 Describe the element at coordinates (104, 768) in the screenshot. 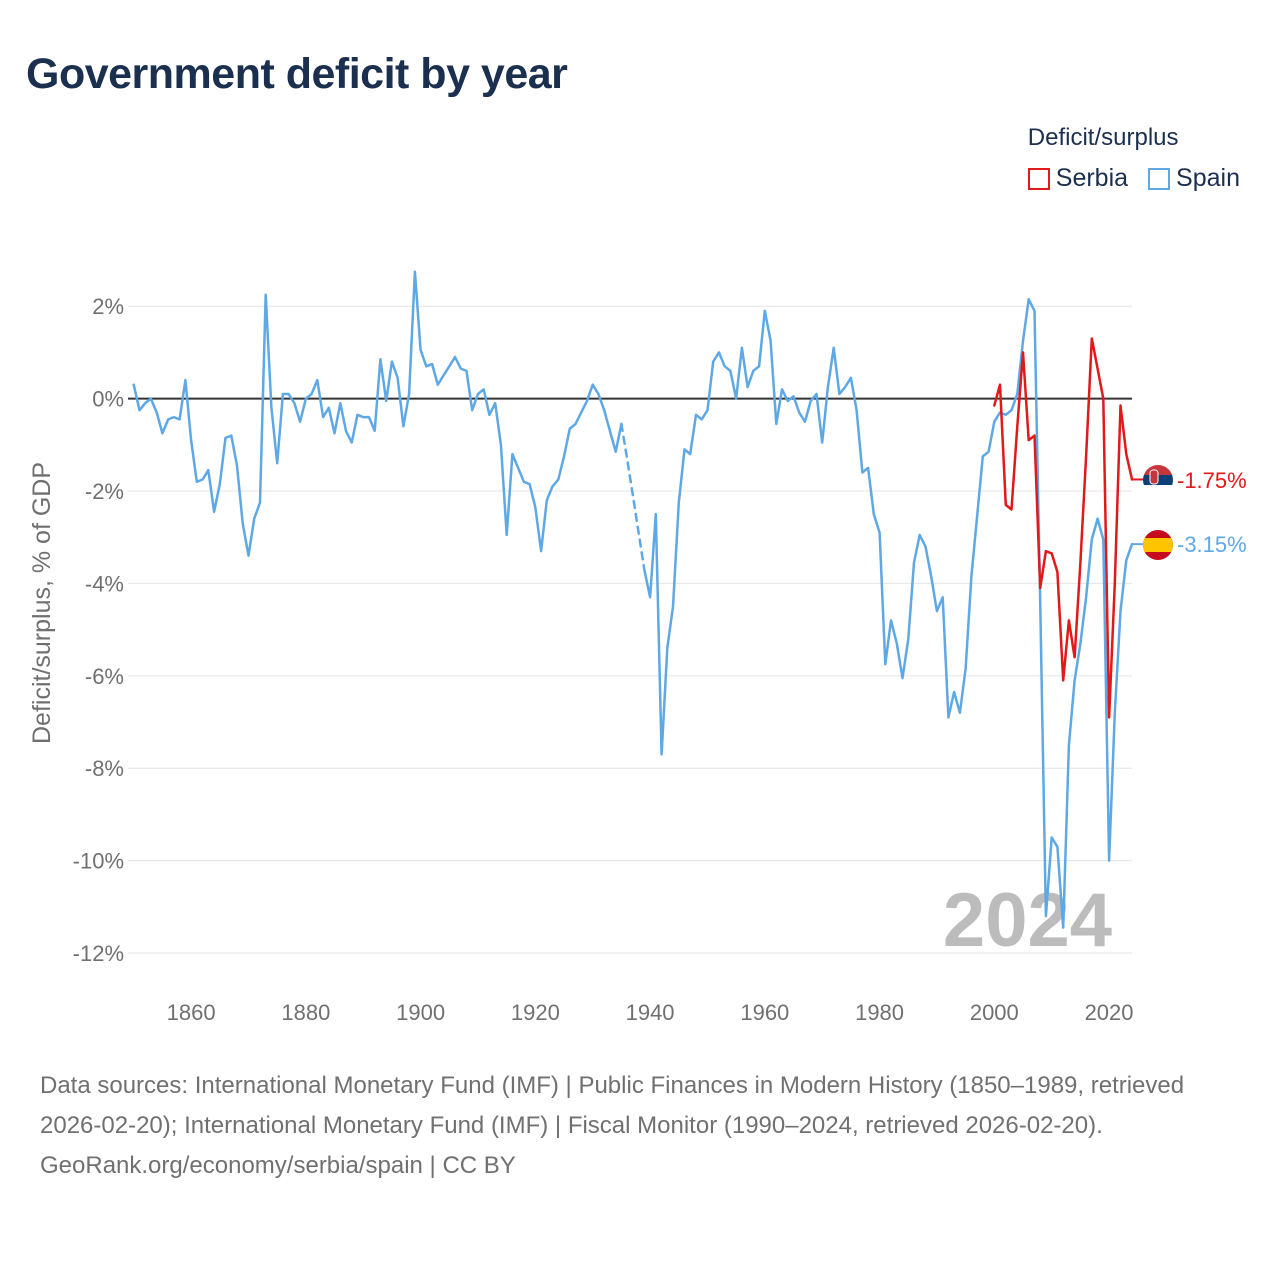

I see `y-tick-label: -8%` at that location.